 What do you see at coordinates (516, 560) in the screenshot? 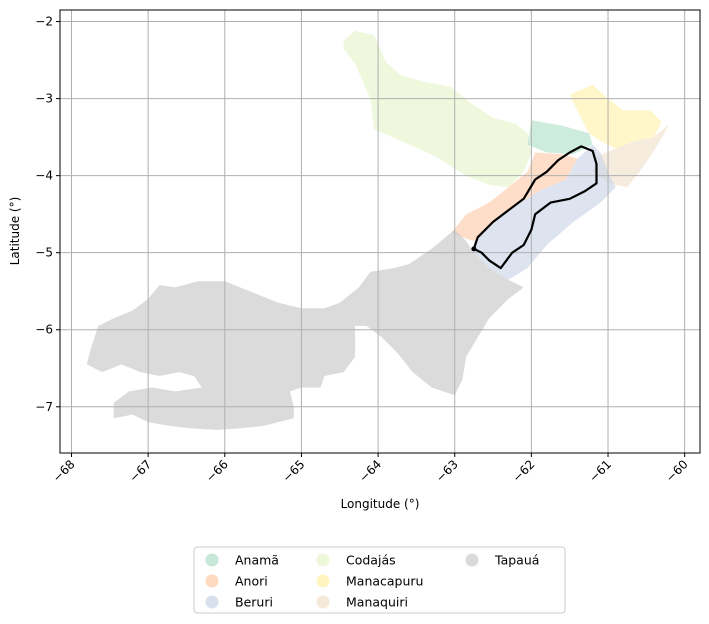
I see `legend-label: Tapauá` at bounding box center [516, 560].